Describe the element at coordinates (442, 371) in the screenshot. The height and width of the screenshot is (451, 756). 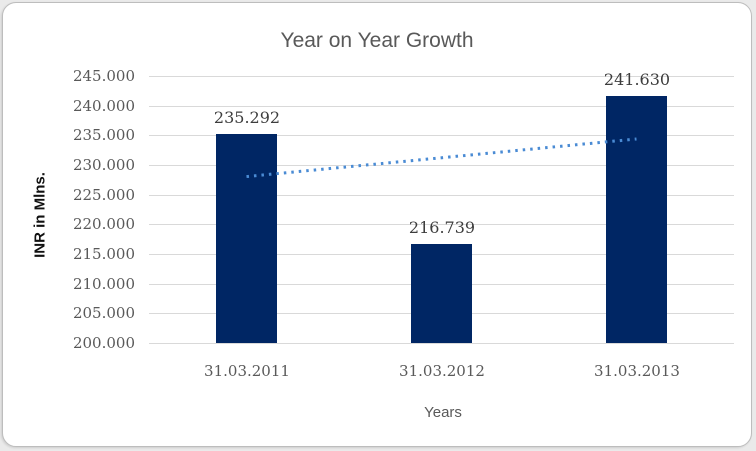
I see `category-label: 31.03.2012` at that location.